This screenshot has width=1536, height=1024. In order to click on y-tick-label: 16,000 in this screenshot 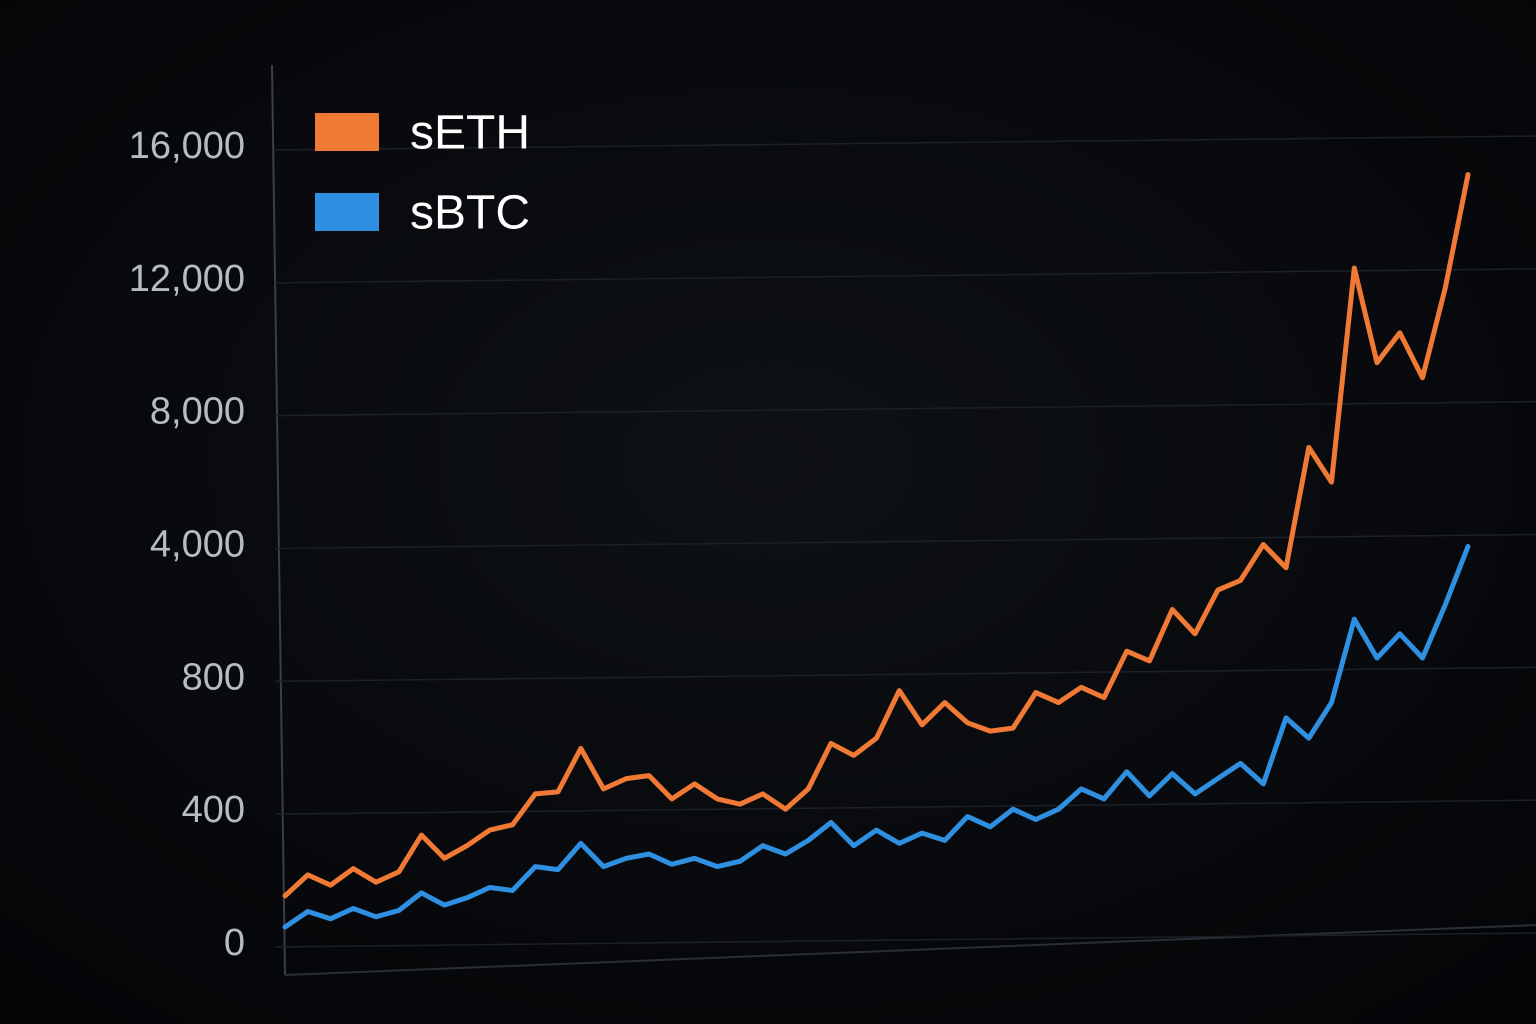, I will do `click(187, 146)`.